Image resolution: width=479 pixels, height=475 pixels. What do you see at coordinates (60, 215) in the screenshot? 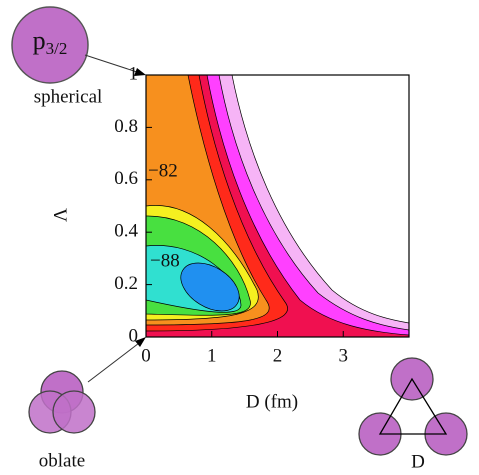
I see `y-axis-label: Λ` at bounding box center [60, 215].